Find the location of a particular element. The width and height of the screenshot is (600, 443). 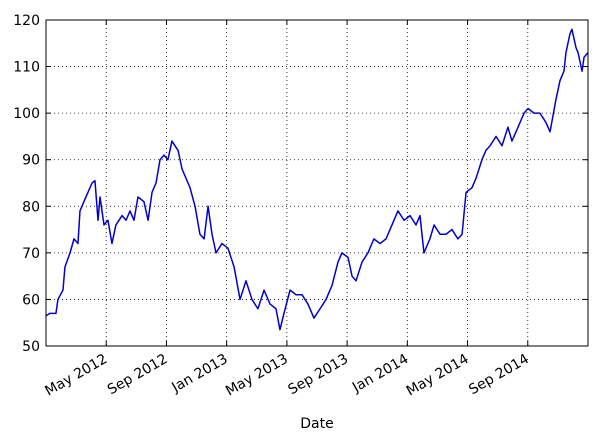

x-tick-label: May 2013 is located at coordinates (257, 375).